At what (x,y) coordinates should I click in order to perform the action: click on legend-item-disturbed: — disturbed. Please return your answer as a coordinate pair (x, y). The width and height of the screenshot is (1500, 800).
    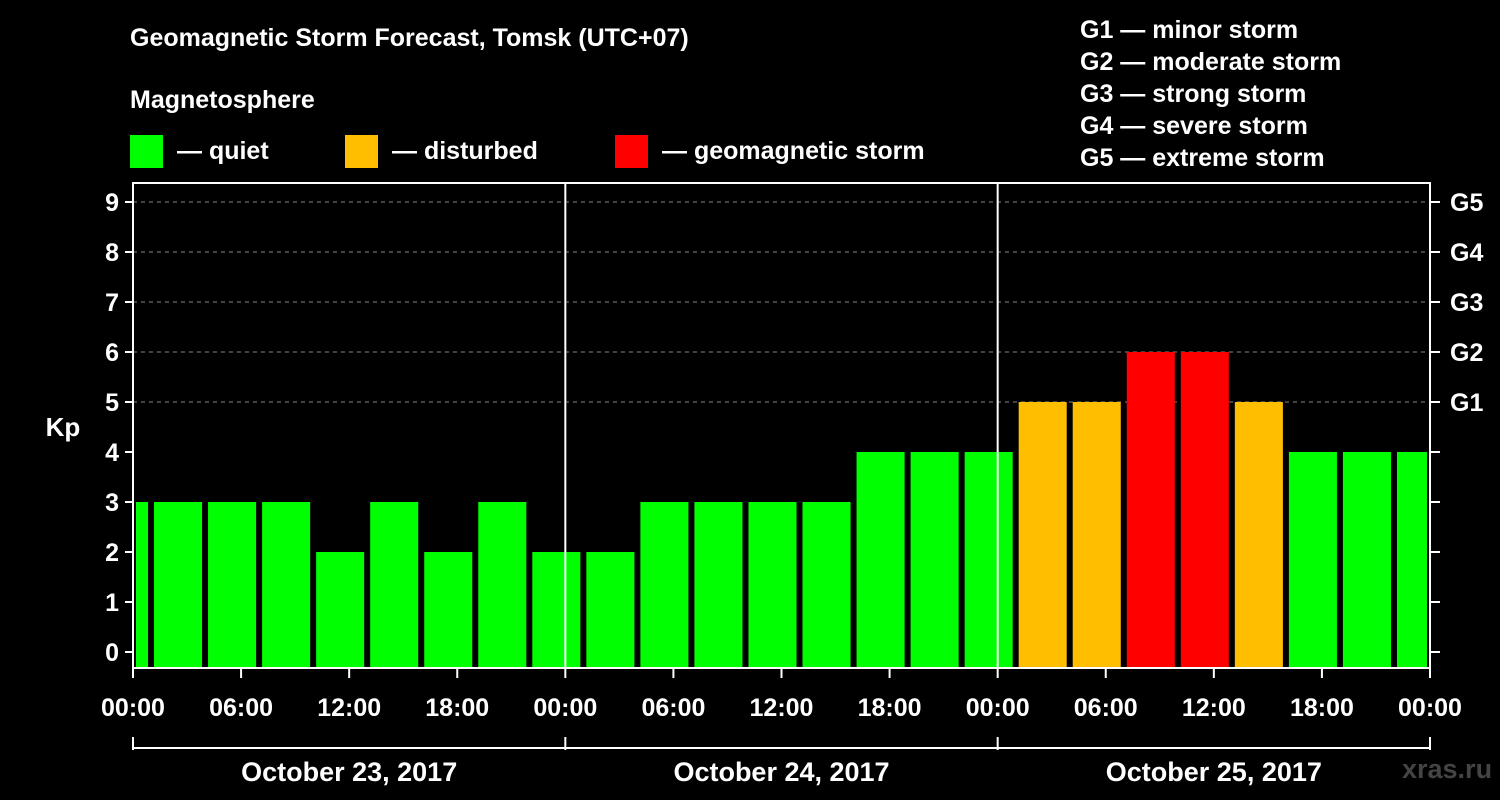
    Looking at the image, I should click on (441, 151).